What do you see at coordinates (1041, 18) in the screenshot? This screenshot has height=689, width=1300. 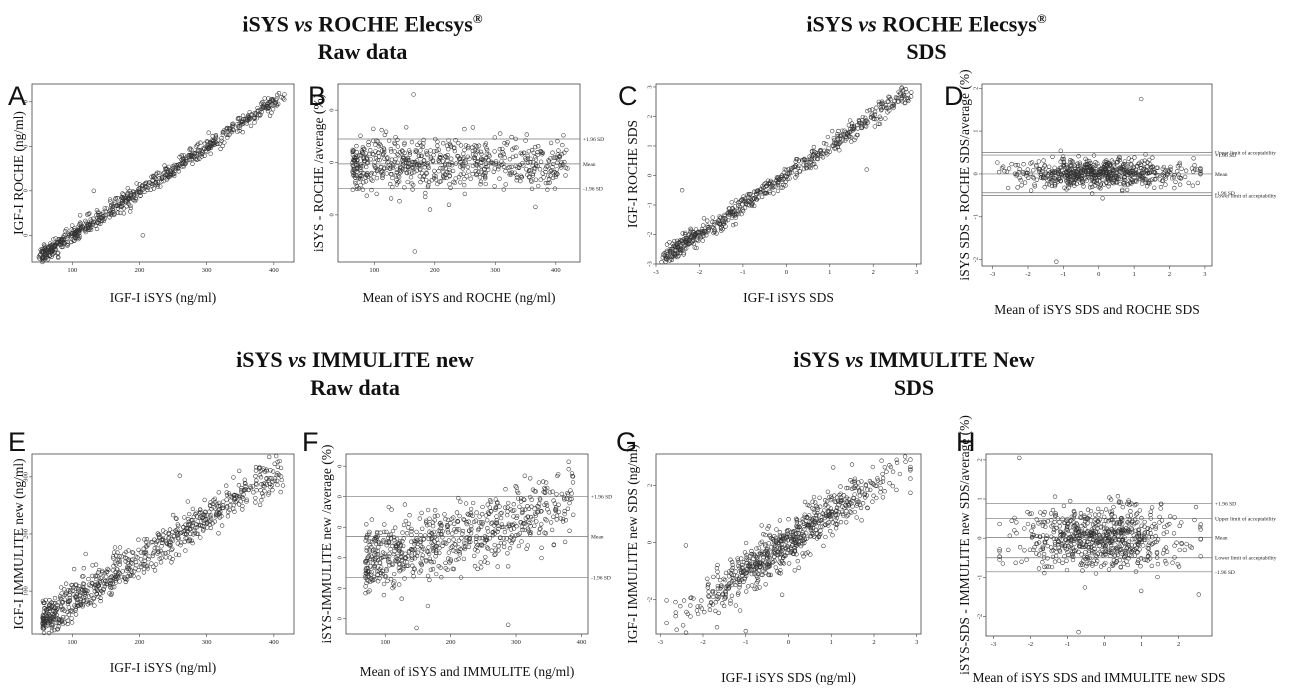 I see `registered-mark: ®` at bounding box center [1041, 18].